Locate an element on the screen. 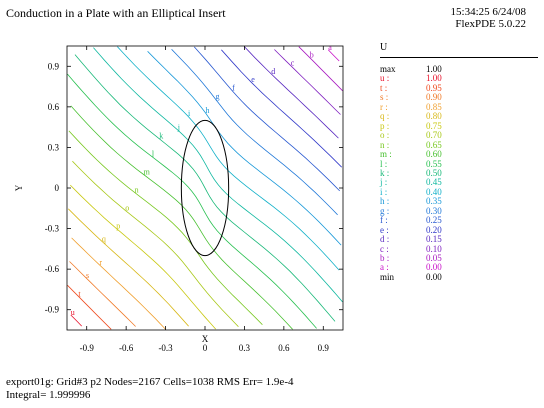 The width and height of the screenshot is (544, 408). contour-label: i is located at coordinates (189, 113).